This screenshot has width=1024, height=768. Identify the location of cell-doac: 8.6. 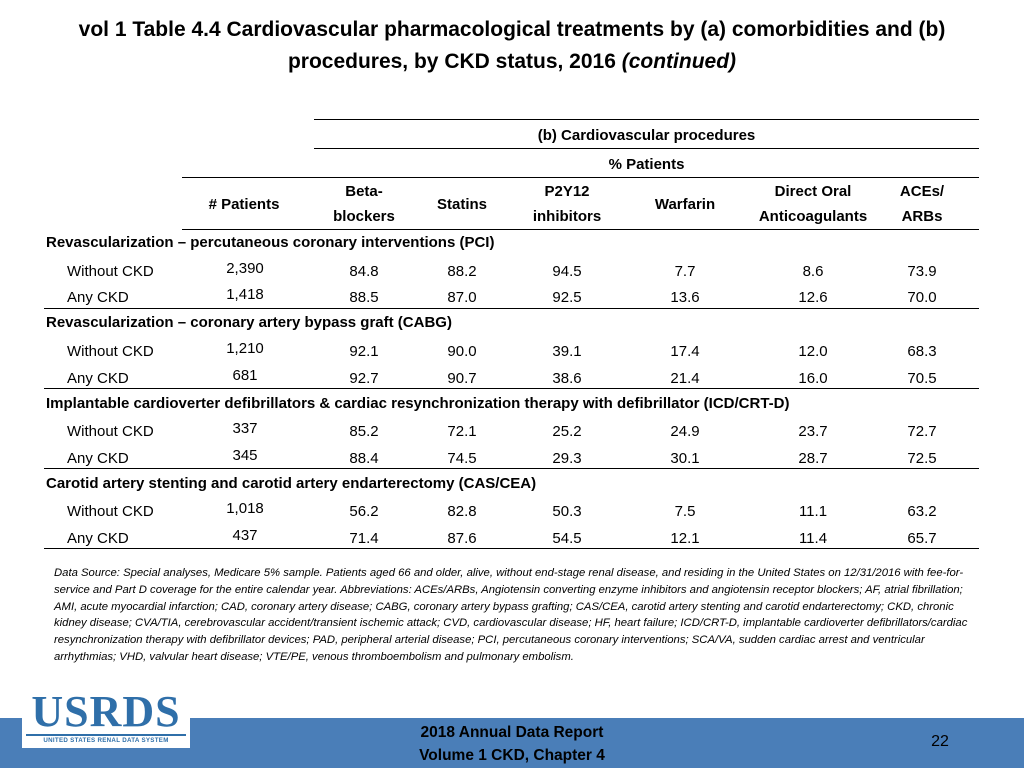
(813, 271).